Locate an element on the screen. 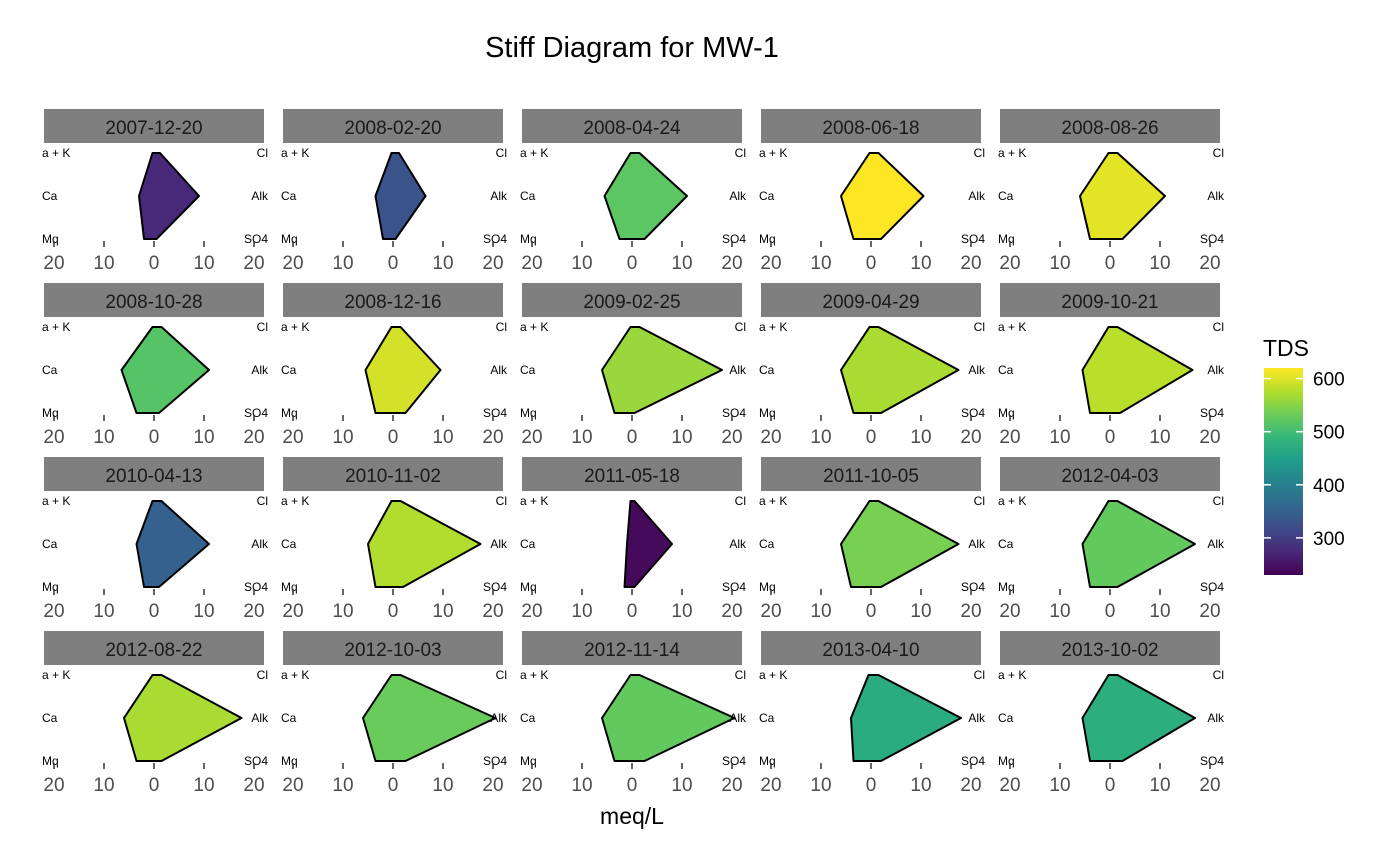  facet-strip-label: 2008-08-26 is located at coordinates (1109, 128).